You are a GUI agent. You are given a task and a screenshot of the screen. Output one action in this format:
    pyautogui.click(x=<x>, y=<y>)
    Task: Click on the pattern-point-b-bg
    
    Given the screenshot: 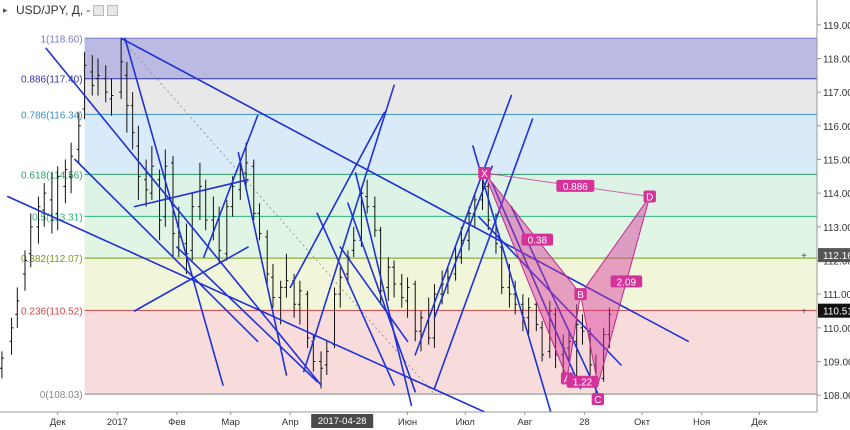 What is the action you would take?
    pyautogui.click(x=580, y=294)
    